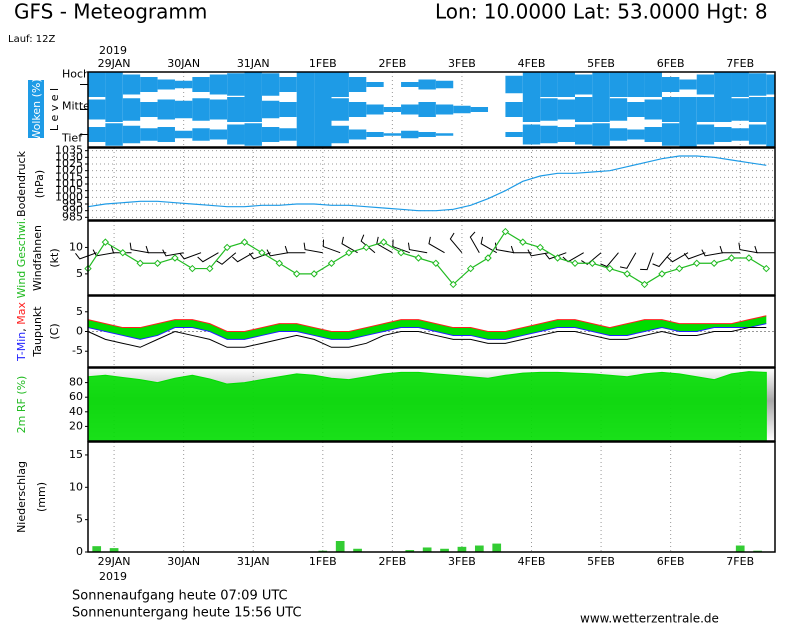 The image size is (800, 625). Describe the element at coordinates (79, 311) in the screenshot. I see `y-tick-label: 5` at that location.